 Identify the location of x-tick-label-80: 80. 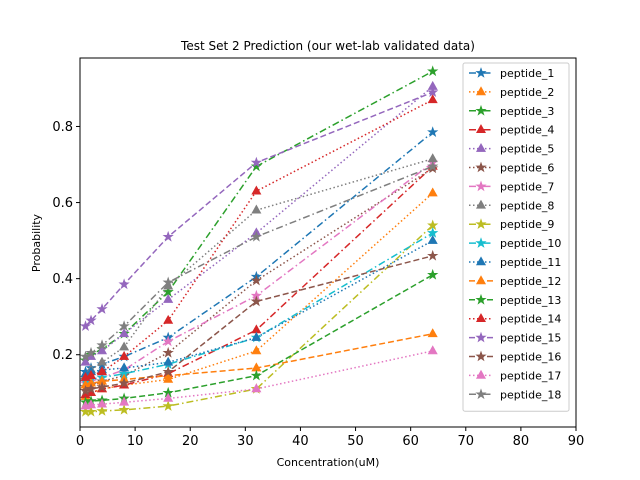
(521, 441).